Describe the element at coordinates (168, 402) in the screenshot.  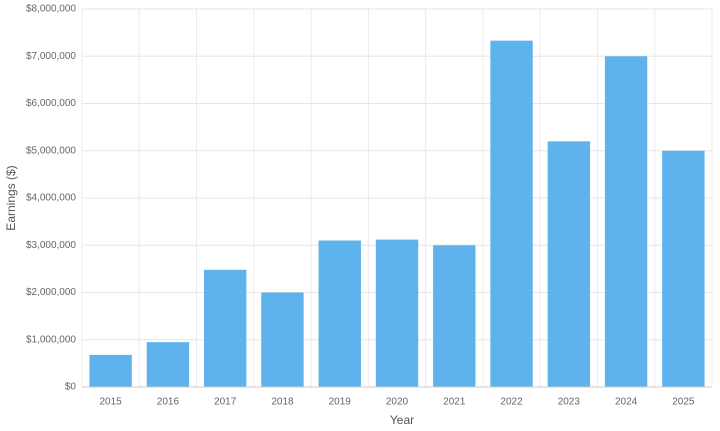
I see `x-tick-label: 2016` at that location.